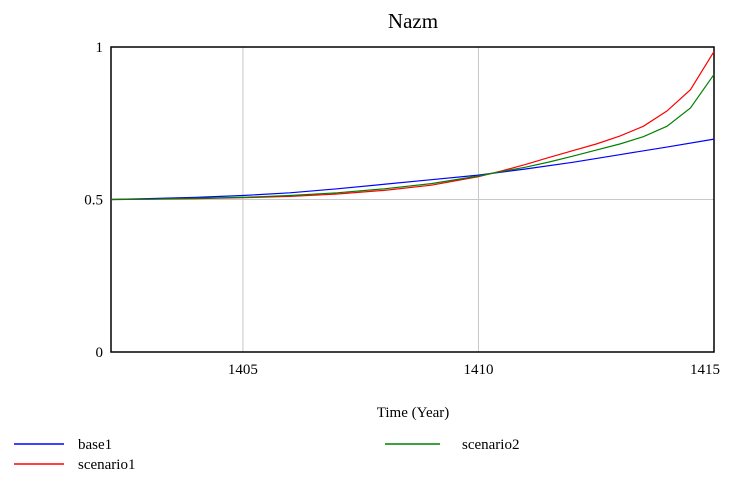 Image resolution: width=734 pixels, height=486 pixels. Describe the element at coordinates (705, 370) in the screenshot. I see `x-tick-label: 1415` at that location.